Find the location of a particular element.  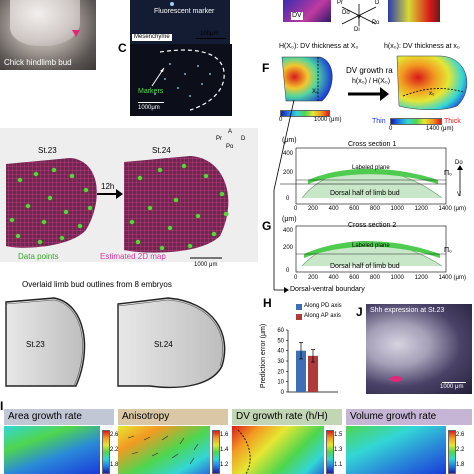

f-left-heatmap-svg: X₀ is located at coordinates (307, 79).